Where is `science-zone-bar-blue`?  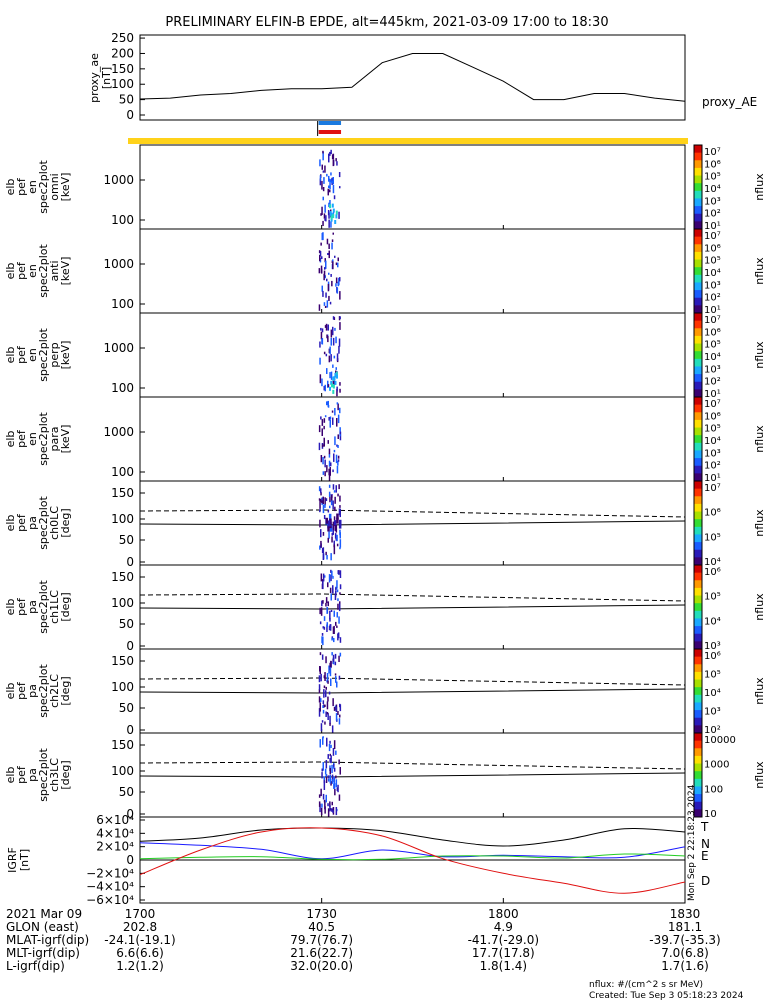
science-zone-bar-blue is located at coordinates (330, 123).